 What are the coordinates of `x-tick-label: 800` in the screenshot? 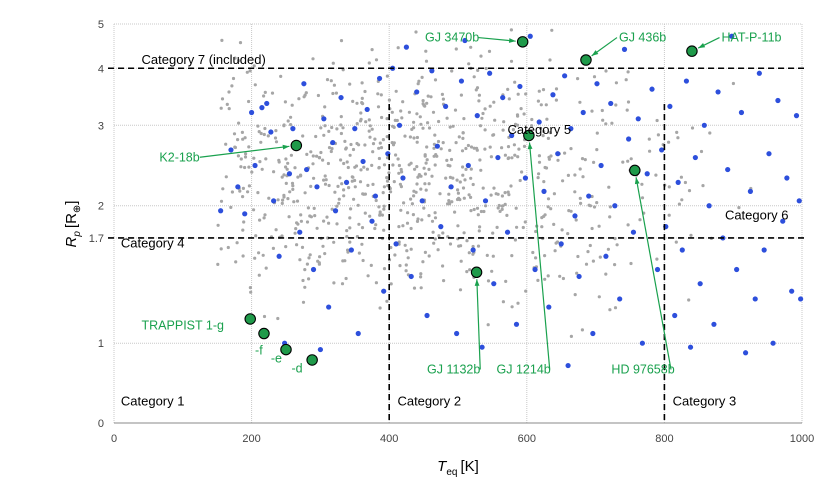 It's located at (664, 439).